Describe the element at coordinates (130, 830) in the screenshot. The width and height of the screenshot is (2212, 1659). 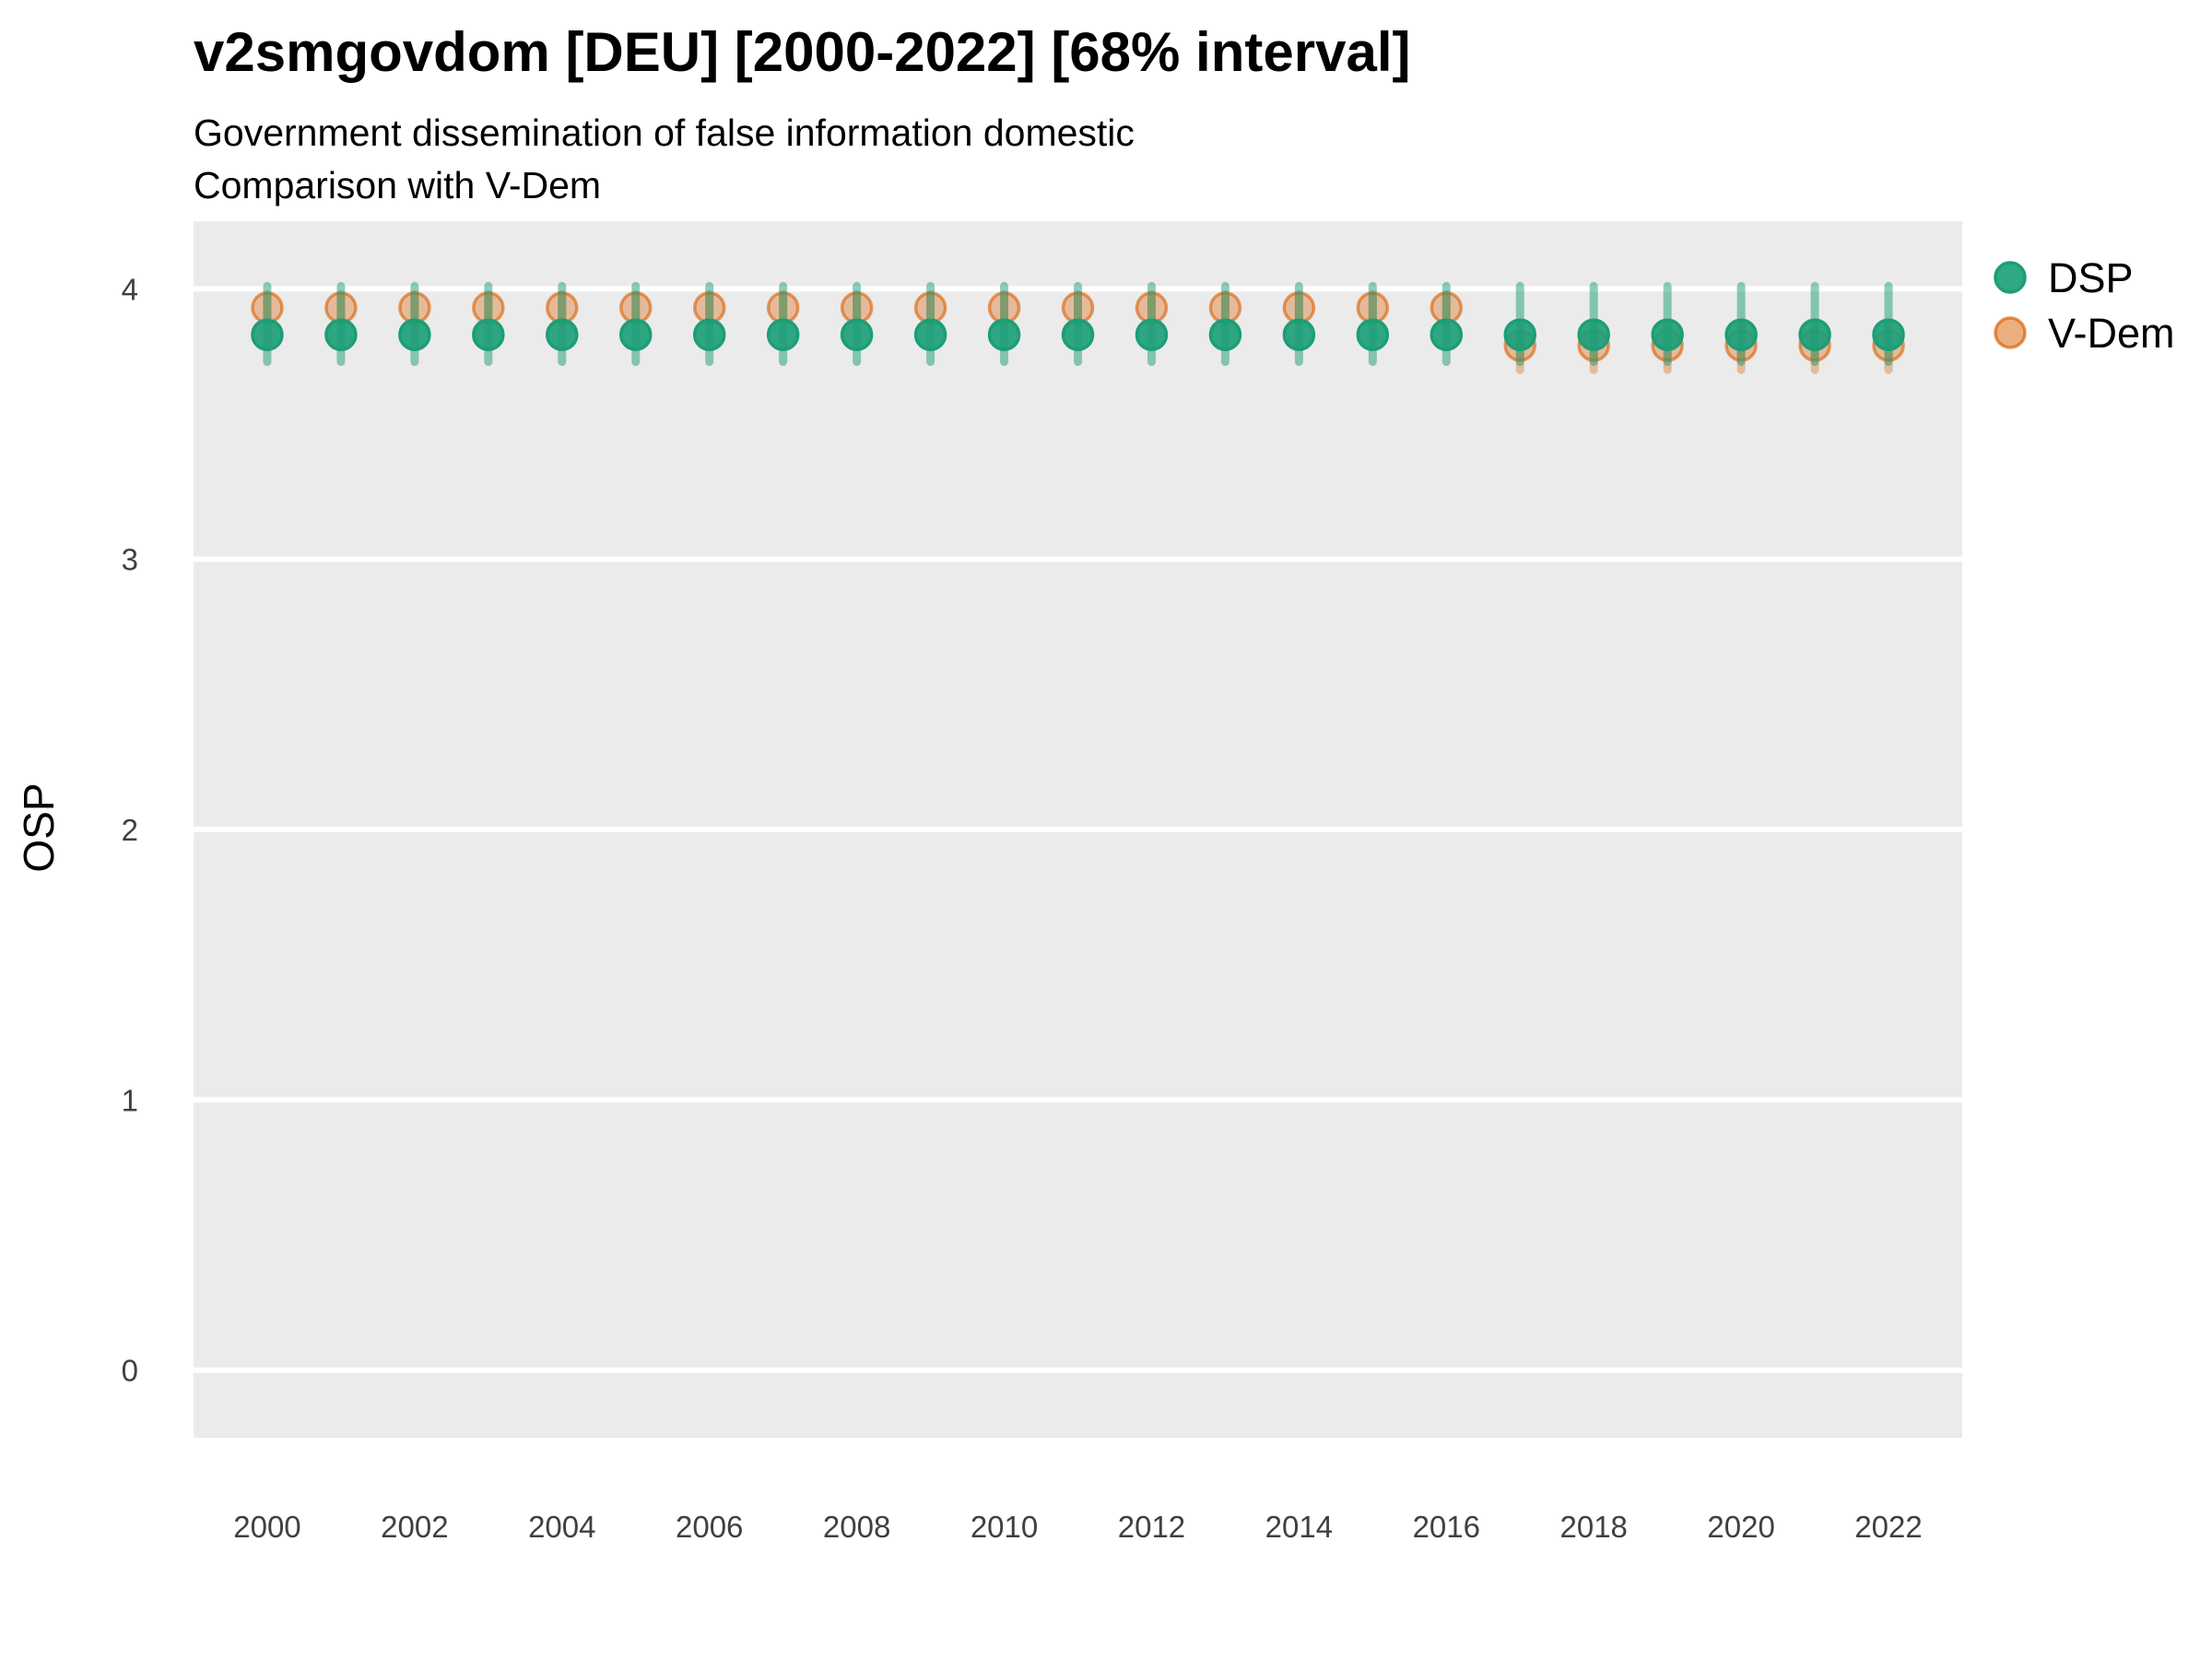
I see `y-tick-label-2: 2` at that location.